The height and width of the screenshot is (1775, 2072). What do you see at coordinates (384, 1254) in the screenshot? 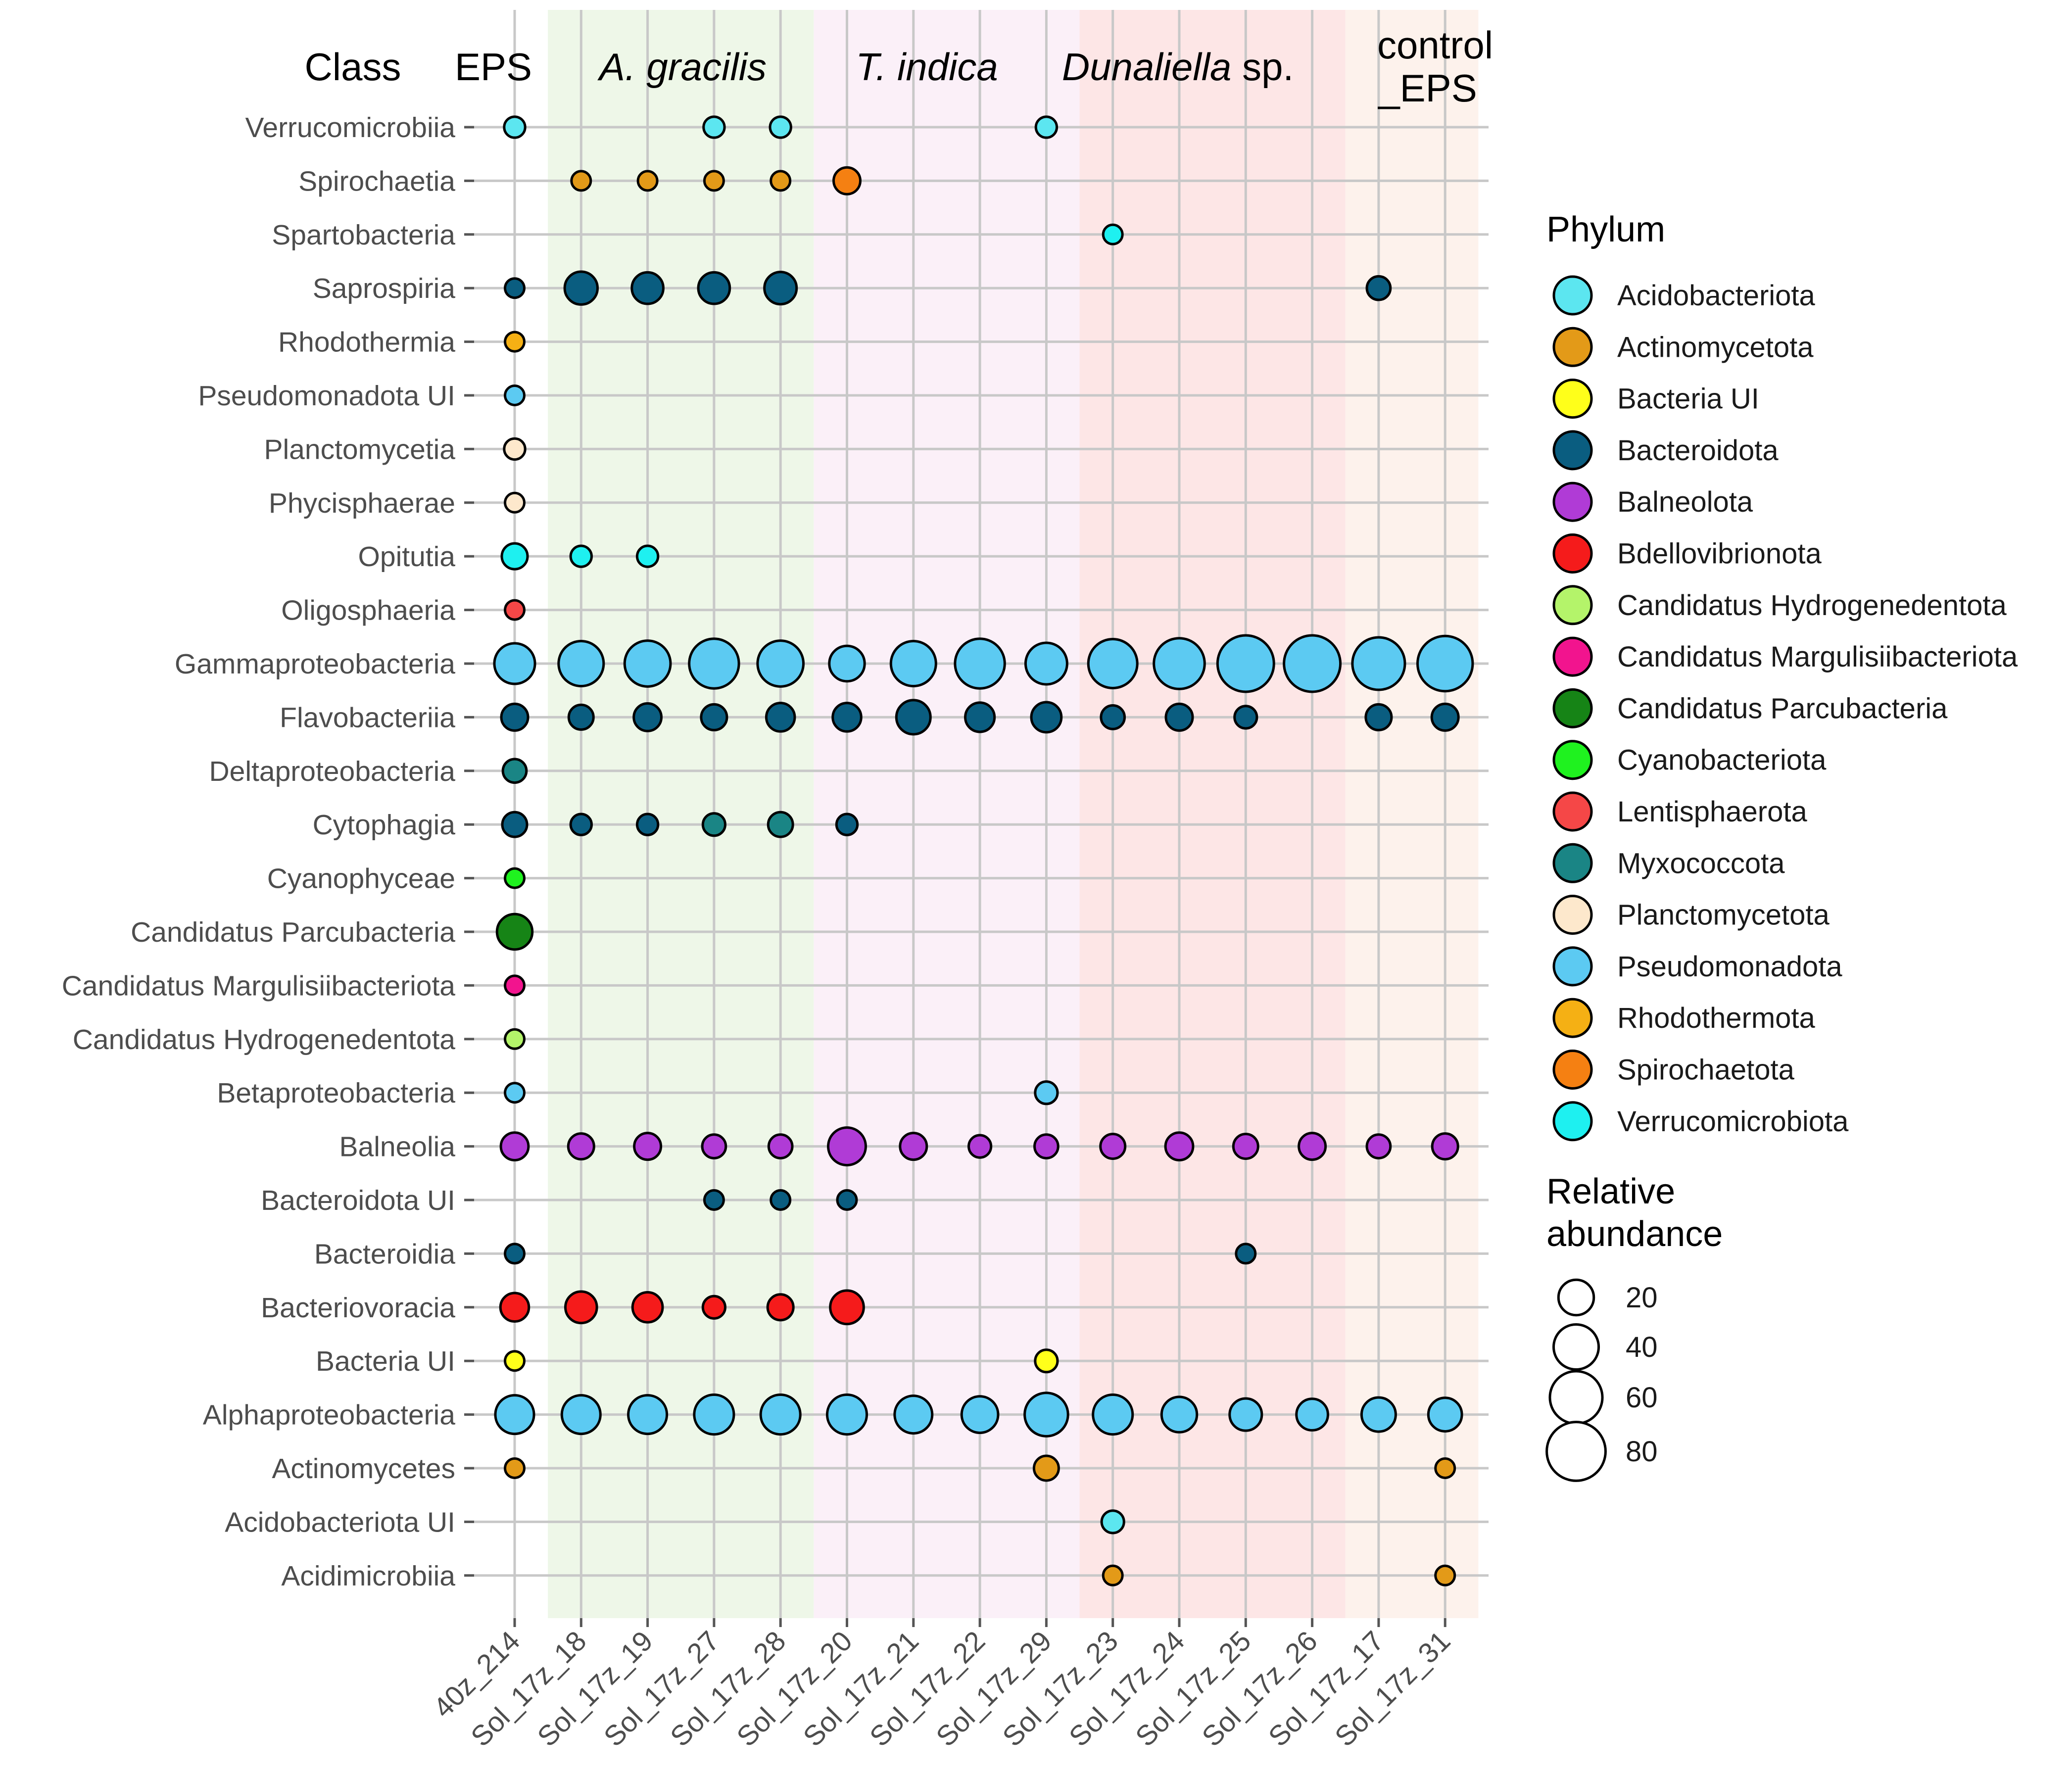
I see `ylabel-bacteroidia: Bacteroidia` at bounding box center [384, 1254].